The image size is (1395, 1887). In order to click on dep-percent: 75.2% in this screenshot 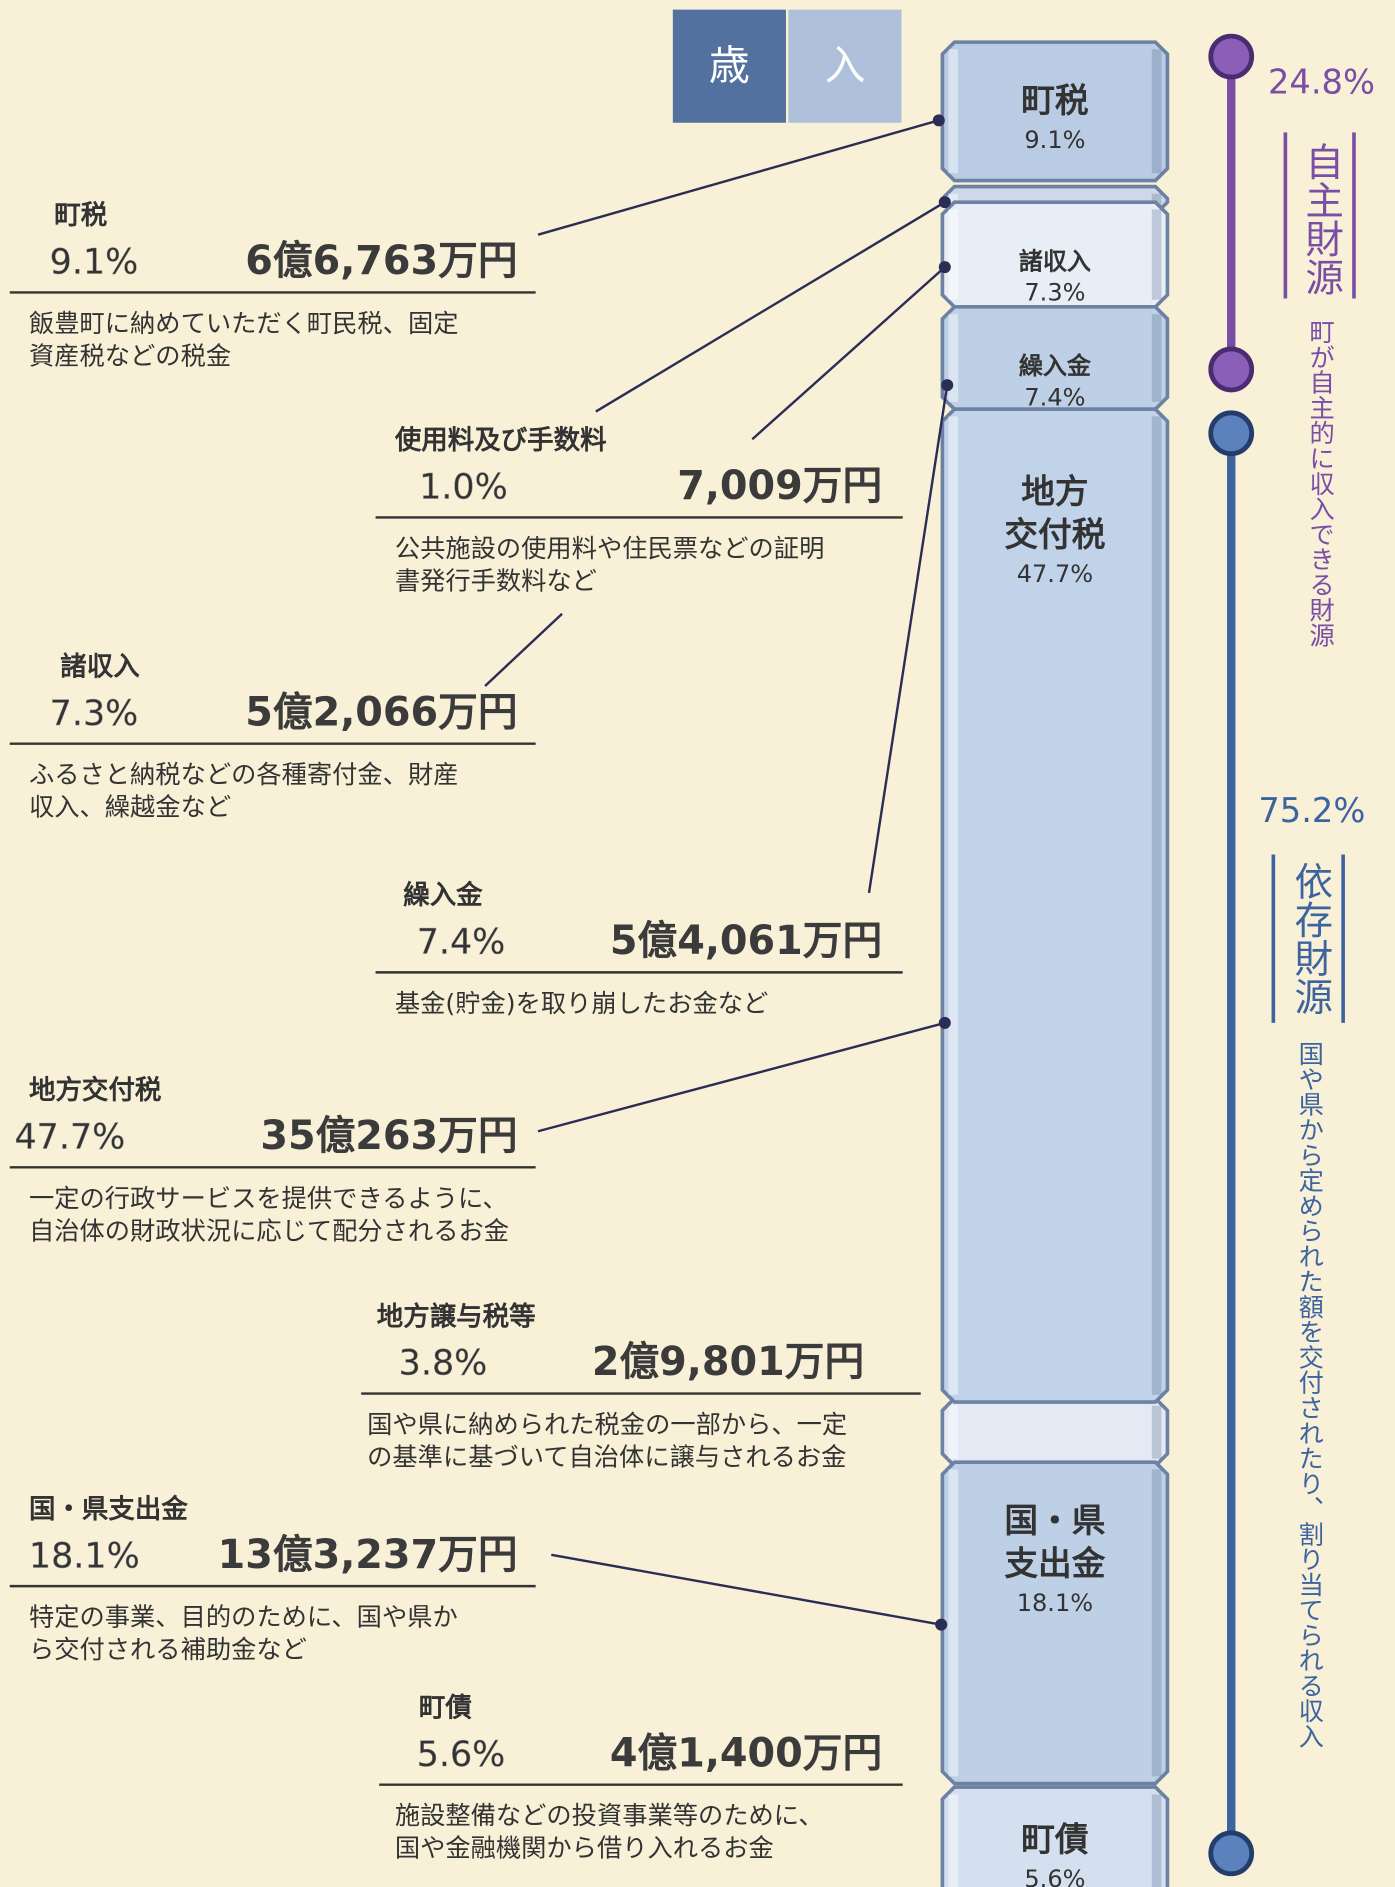, I will do `click(1311, 810)`.